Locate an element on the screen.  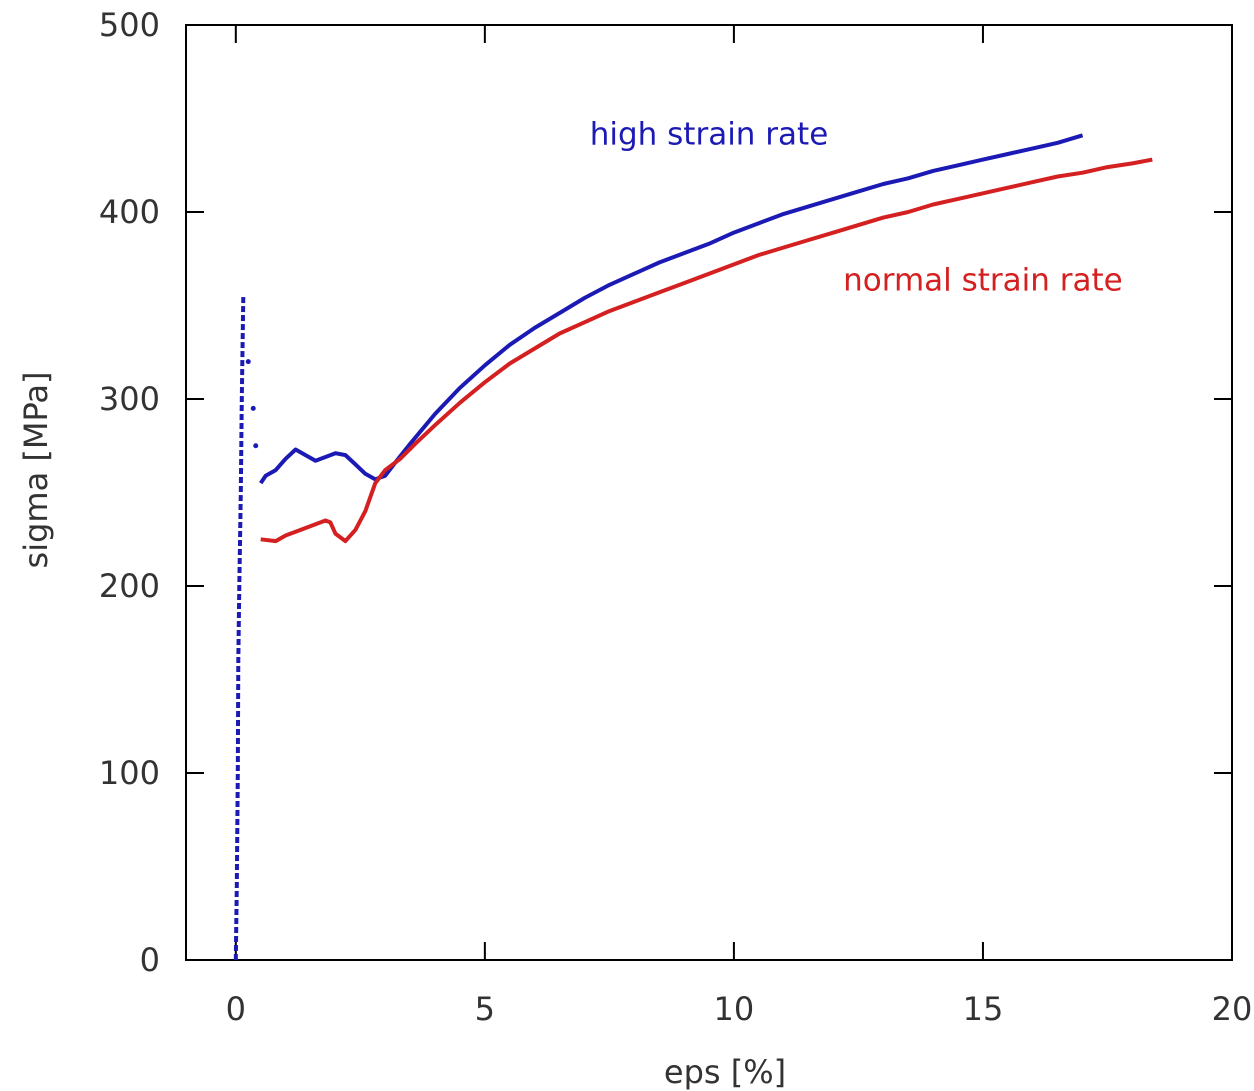
y-tick-labels: 0 100 200 300 400 500 is located at coordinates (129, 492).